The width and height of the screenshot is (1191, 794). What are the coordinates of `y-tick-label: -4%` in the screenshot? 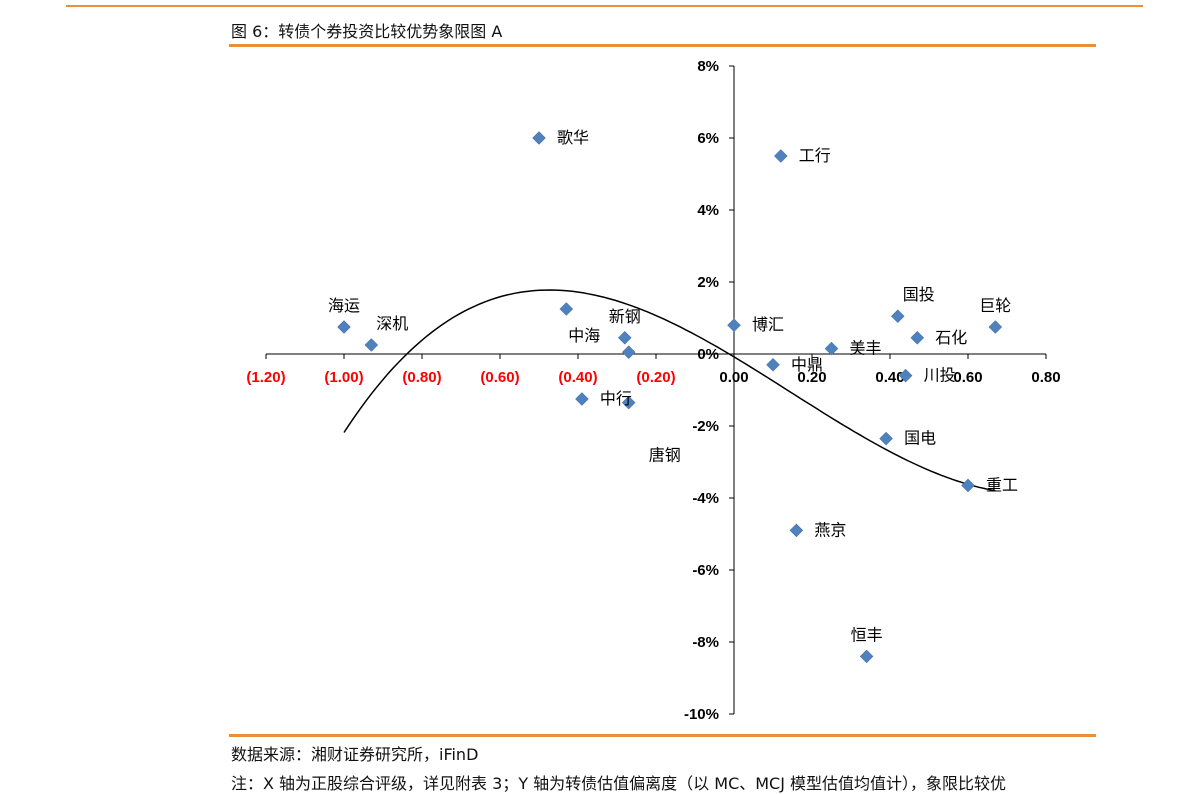 It's located at (705, 498).